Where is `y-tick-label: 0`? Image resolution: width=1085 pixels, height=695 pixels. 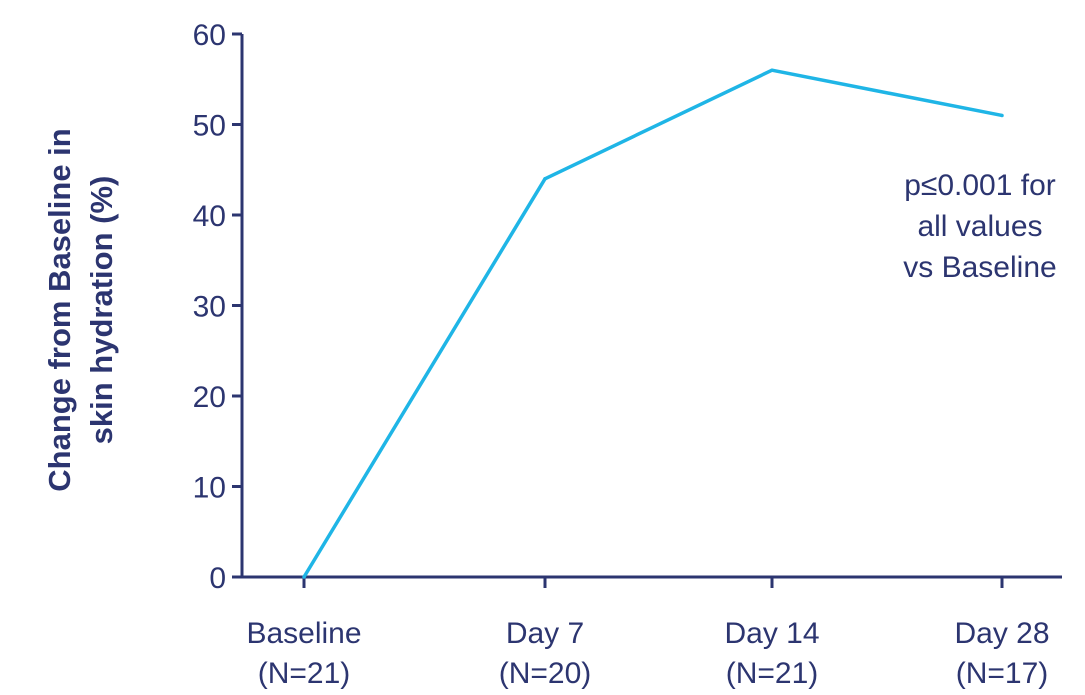 y-tick-label: 0 is located at coordinates (217, 578).